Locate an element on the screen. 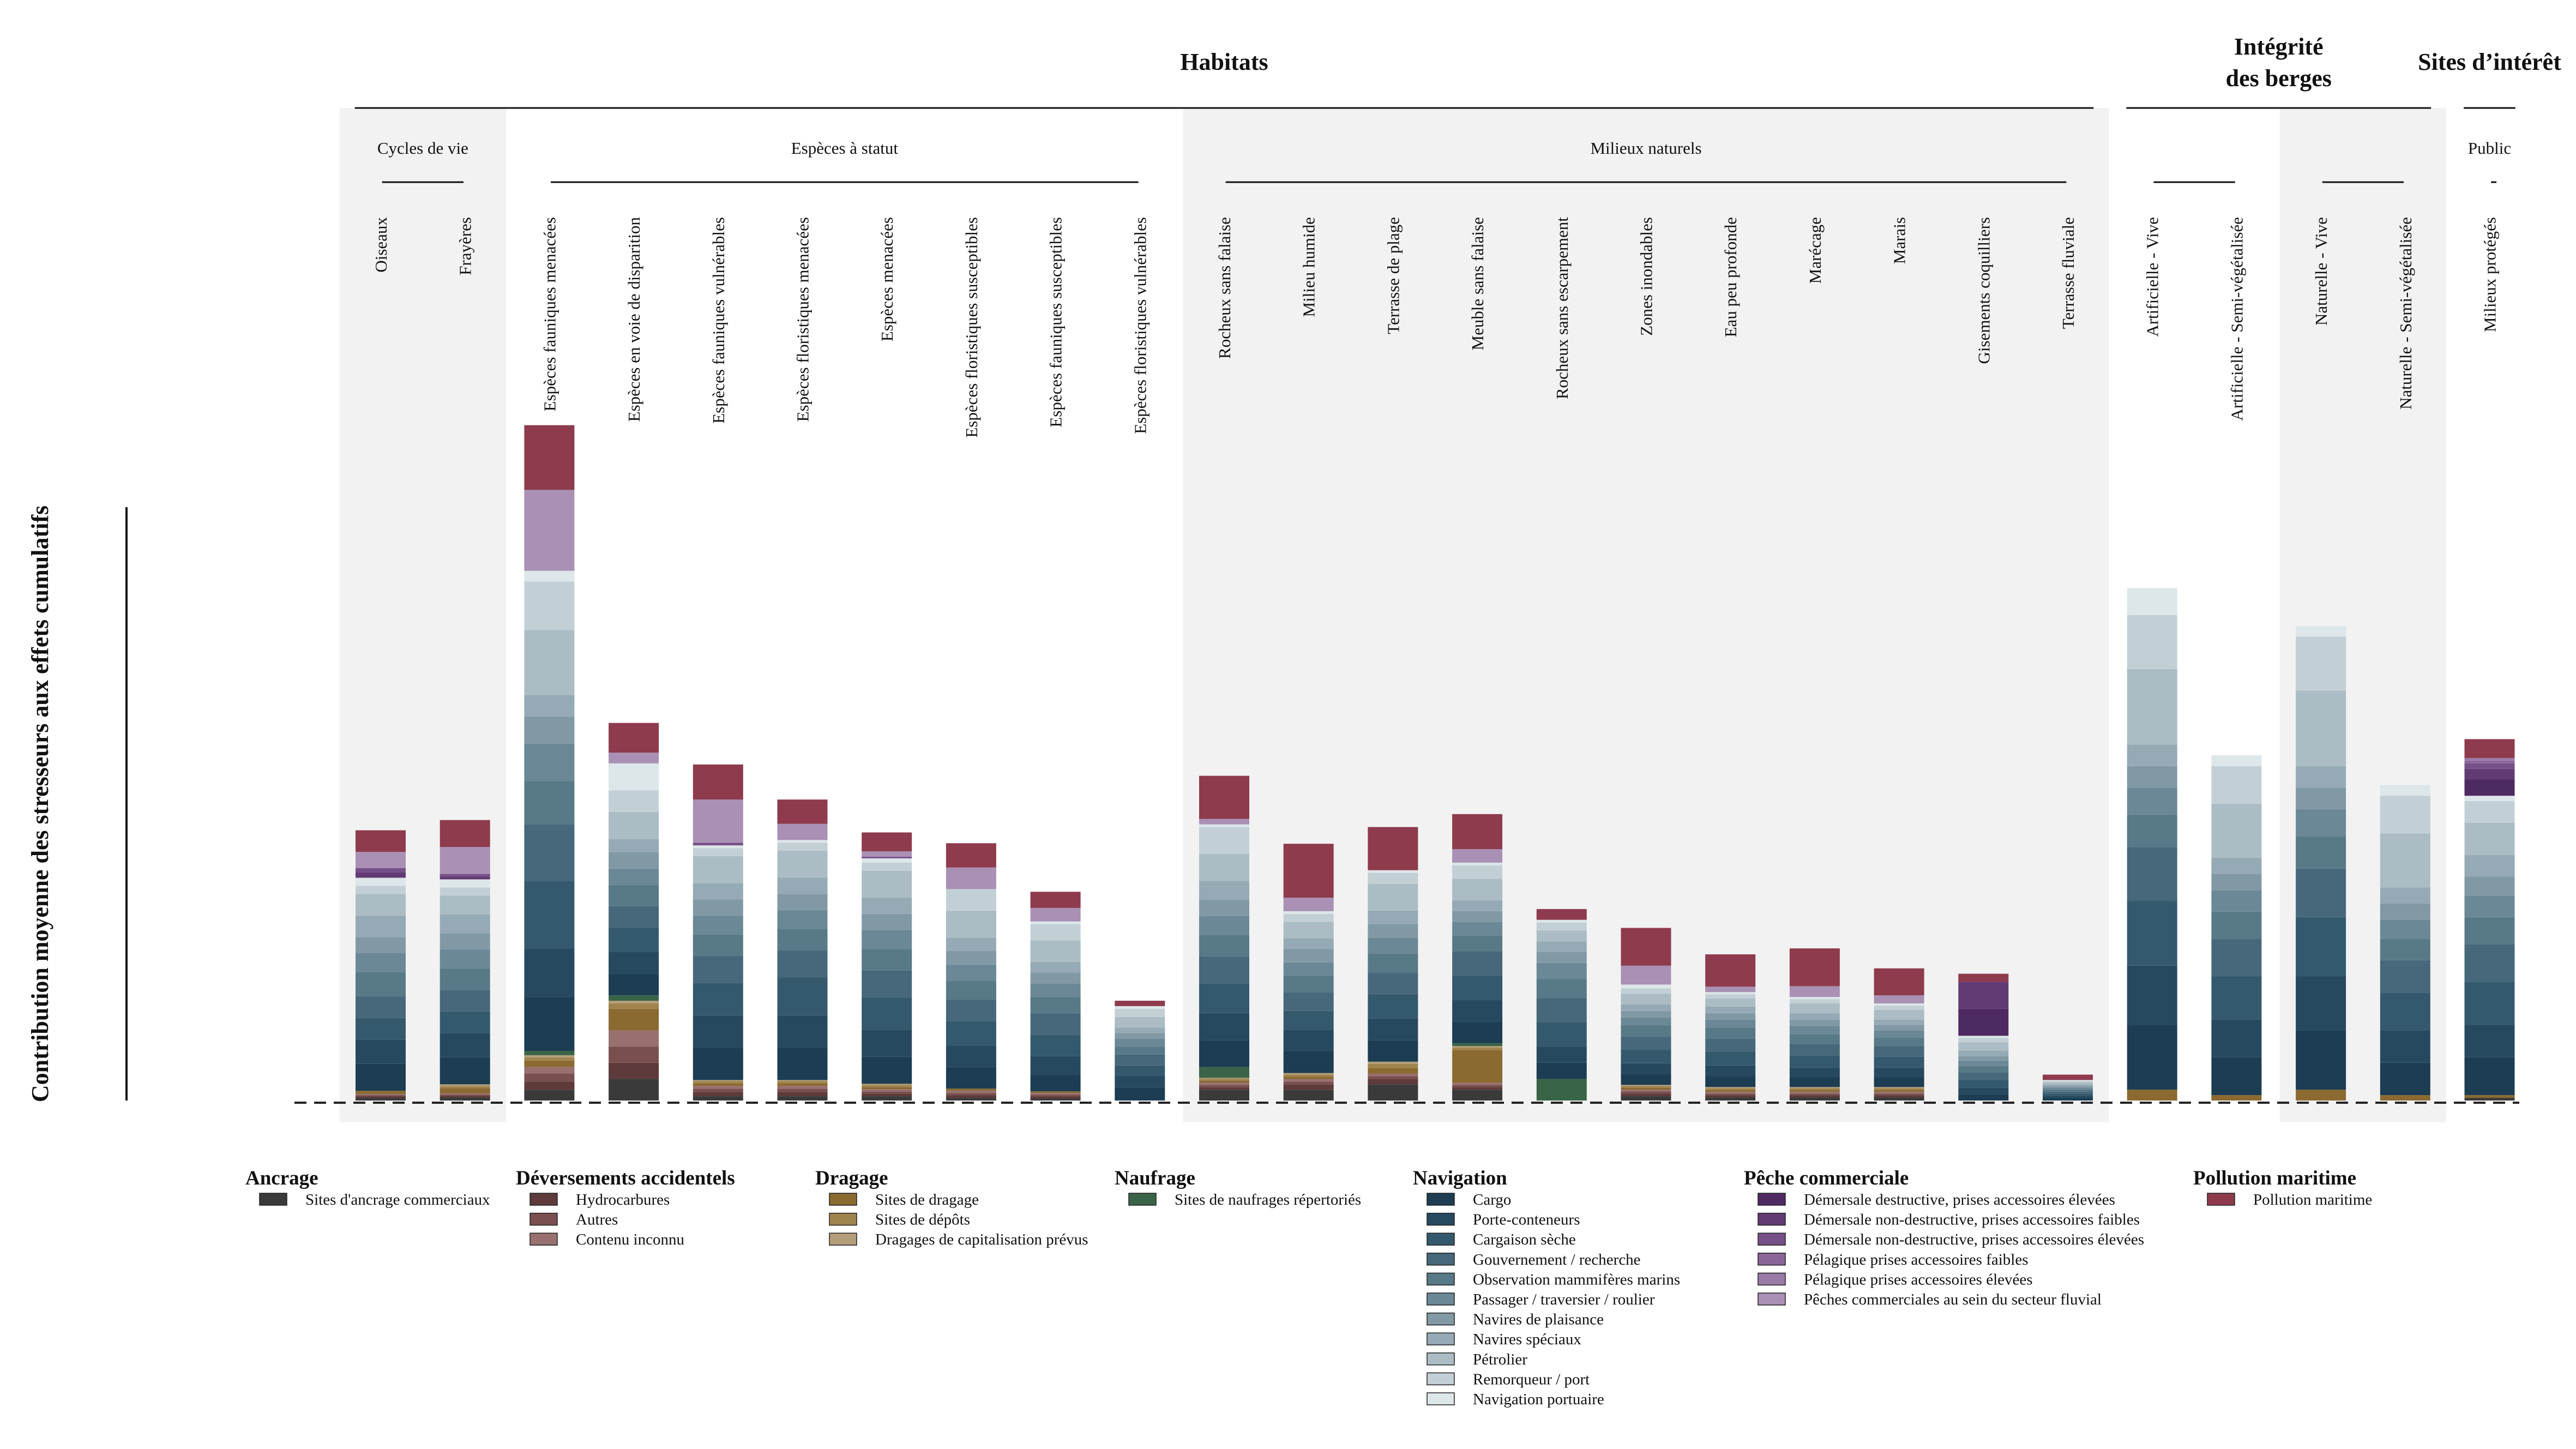  bar-stack-especes-floristiques-susceptibles is located at coordinates (971, 972).